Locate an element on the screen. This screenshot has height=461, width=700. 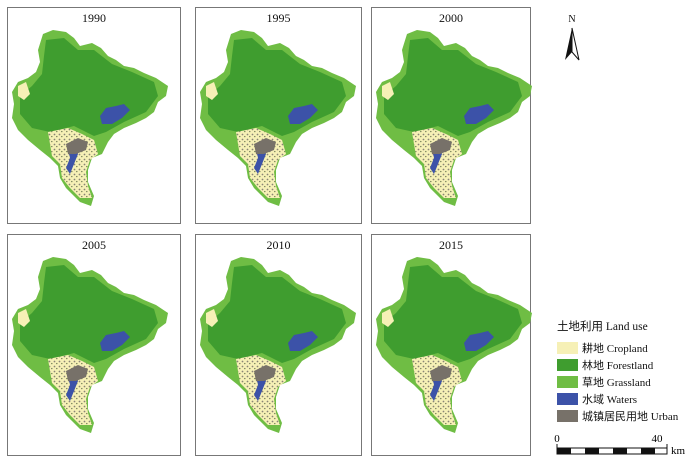
scale-unit-label: km is located at coordinates (678, 451).